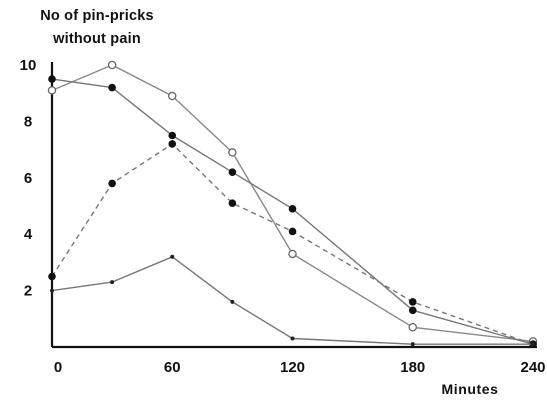 The width and height of the screenshot is (547, 400). I want to click on y-tick-label: 4, so click(28, 234).